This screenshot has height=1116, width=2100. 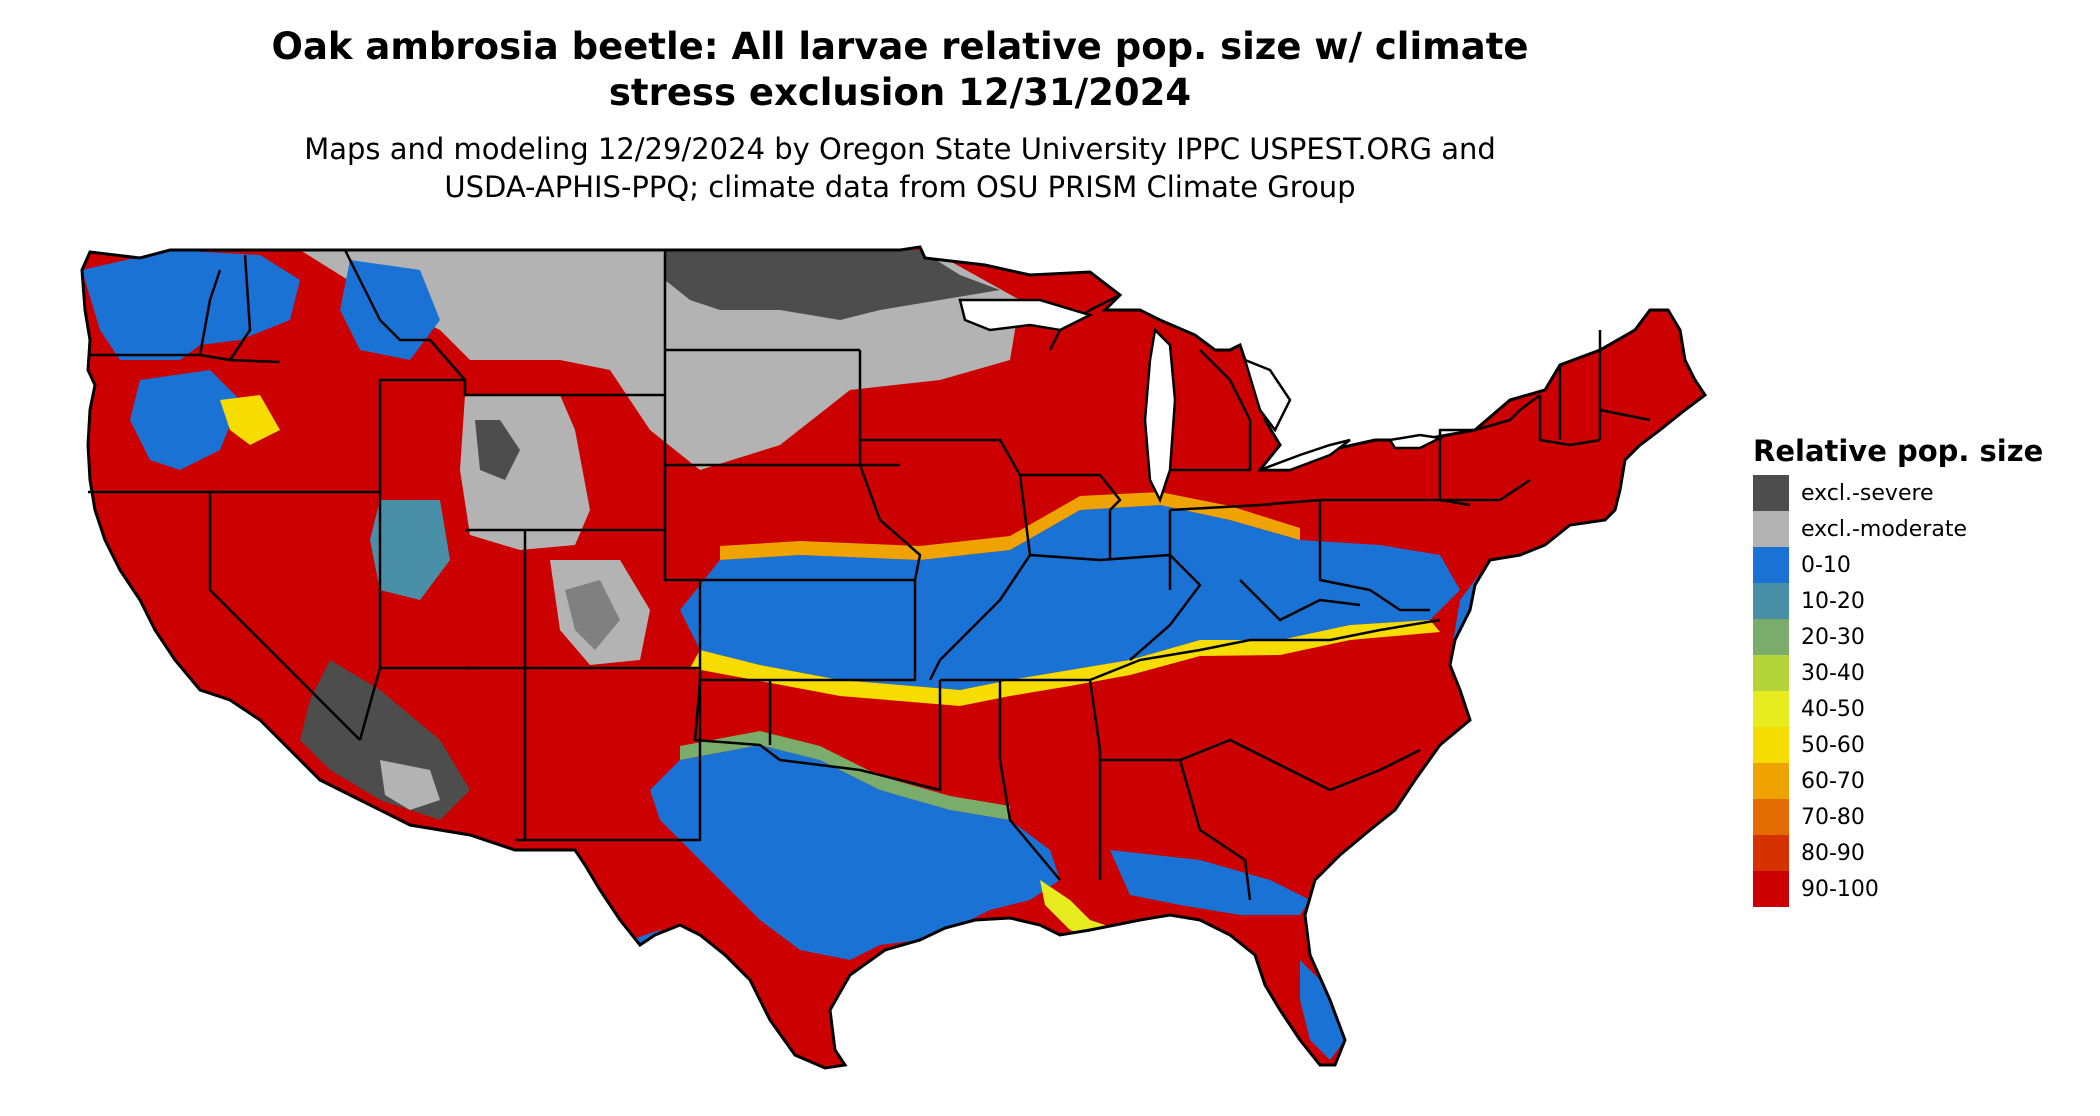 I want to click on legend-item-20-30: 20-30, so click(x=1898, y=637).